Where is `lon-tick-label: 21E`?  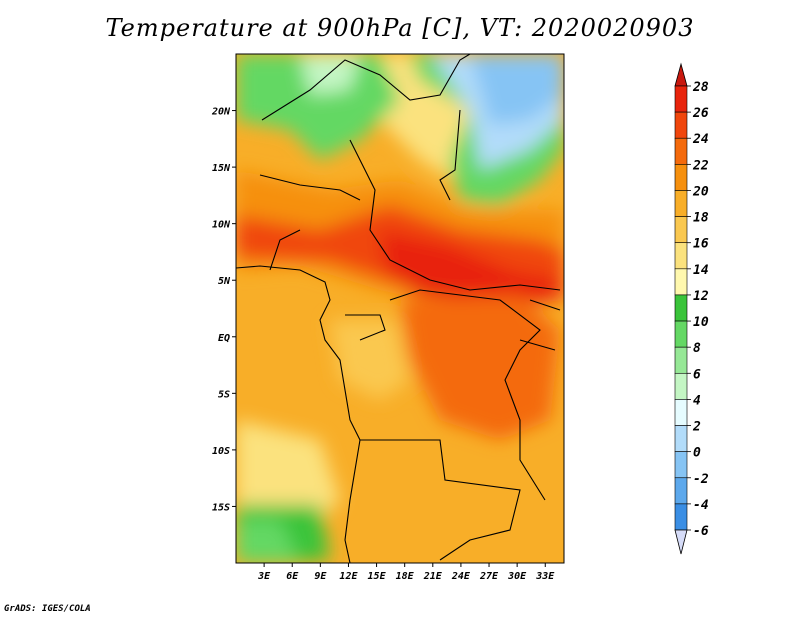 lon-tick-label: 21E is located at coordinates (433, 576).